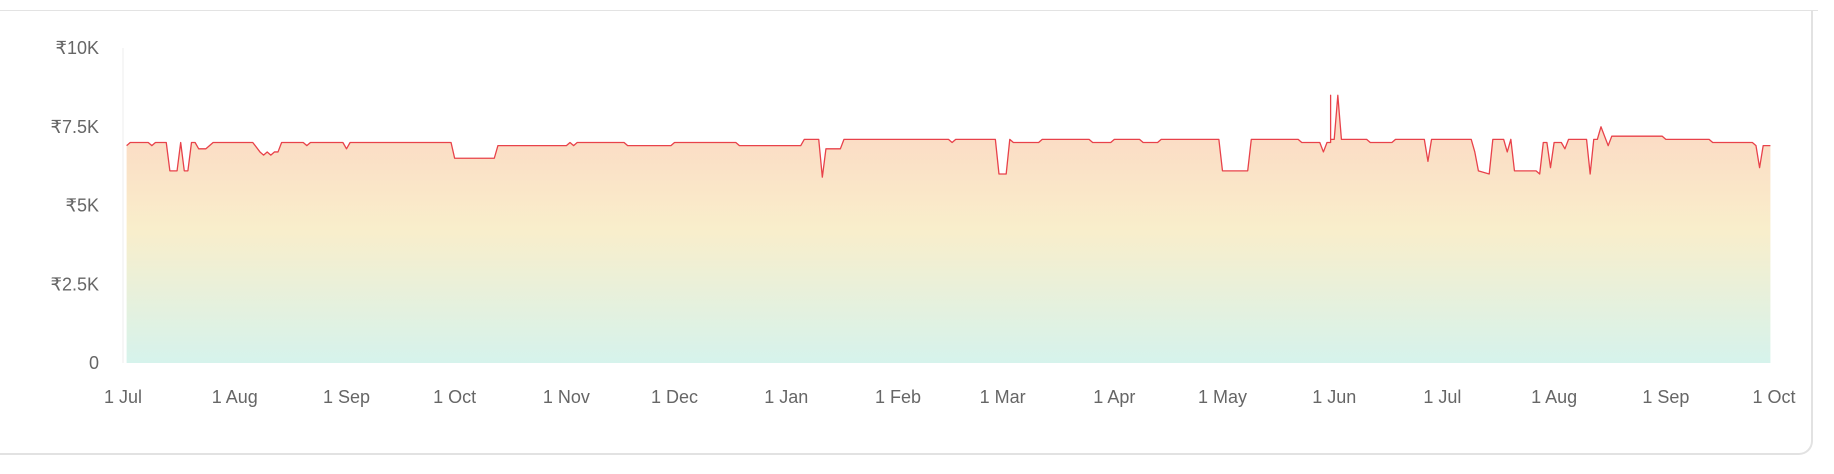  What do you see at coordinates (909, 5) in the screenshot?
I see `card-top-border` at bounding box center [909, 5].